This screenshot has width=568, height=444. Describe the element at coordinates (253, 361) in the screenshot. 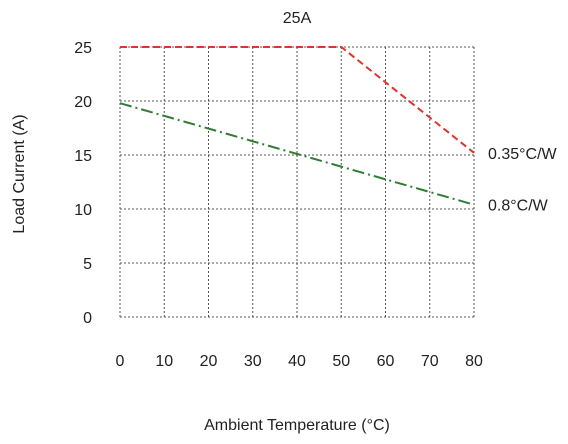

I see `x-tick-label: 30` at that location.